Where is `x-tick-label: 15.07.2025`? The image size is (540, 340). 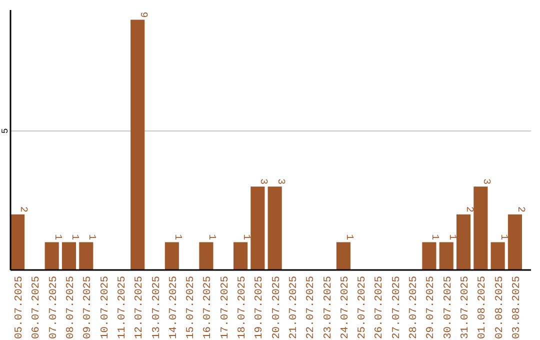
x-tick-label: 15.07.2025 is located at coordinates (191, 308).